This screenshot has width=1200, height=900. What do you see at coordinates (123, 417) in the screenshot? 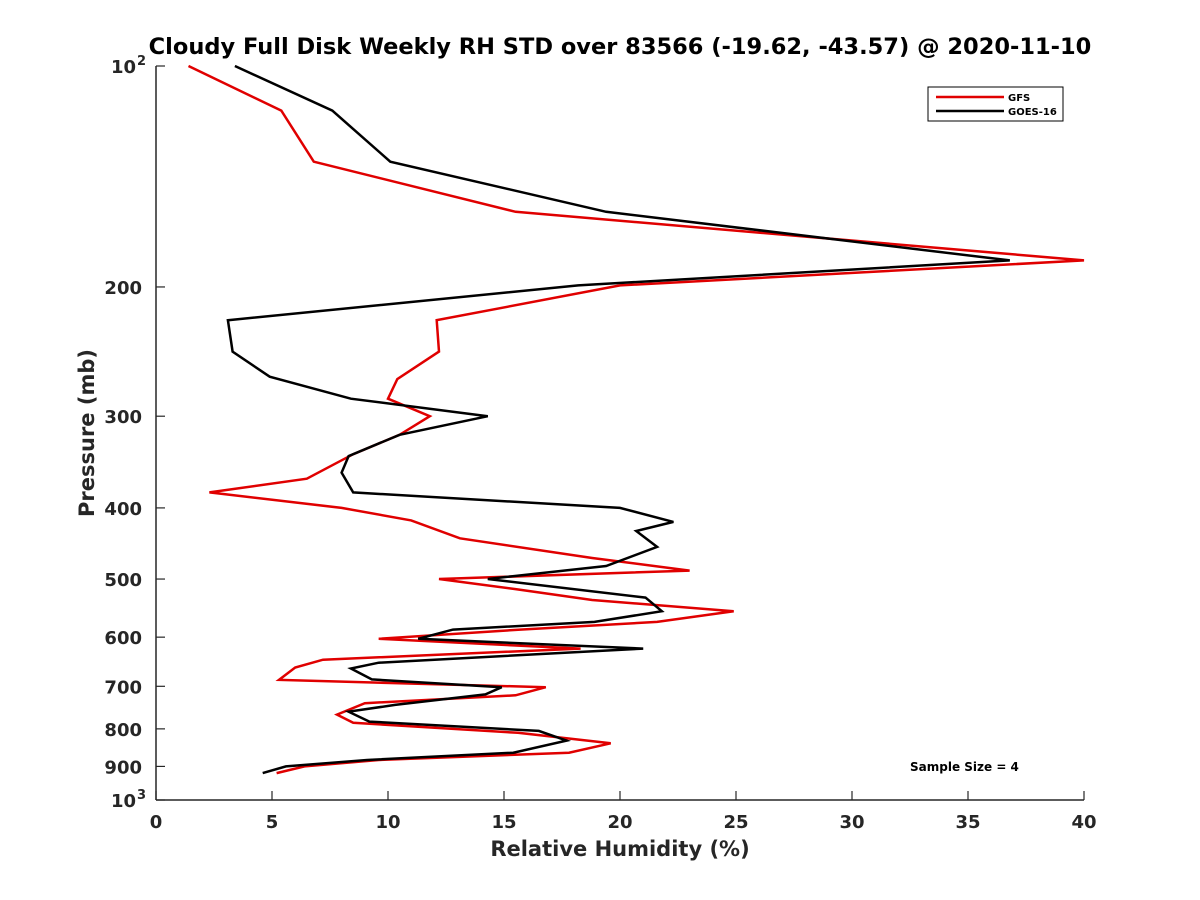
I see `y-tick-label: 300` at bounding box center [123, 417].